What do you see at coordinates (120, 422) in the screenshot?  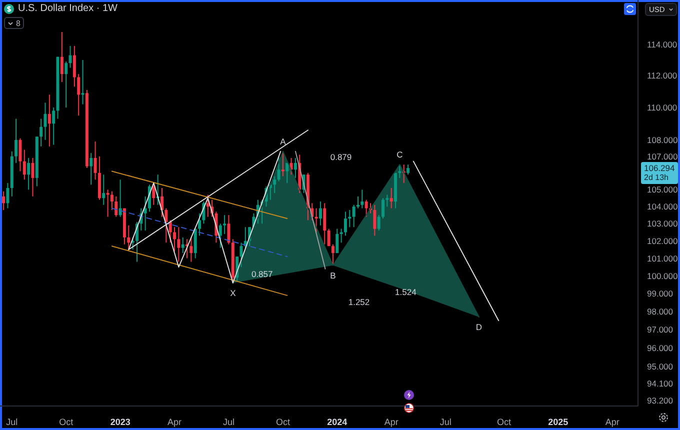 I see `x-tick-label: 2023` at bounding box center [120, 422].